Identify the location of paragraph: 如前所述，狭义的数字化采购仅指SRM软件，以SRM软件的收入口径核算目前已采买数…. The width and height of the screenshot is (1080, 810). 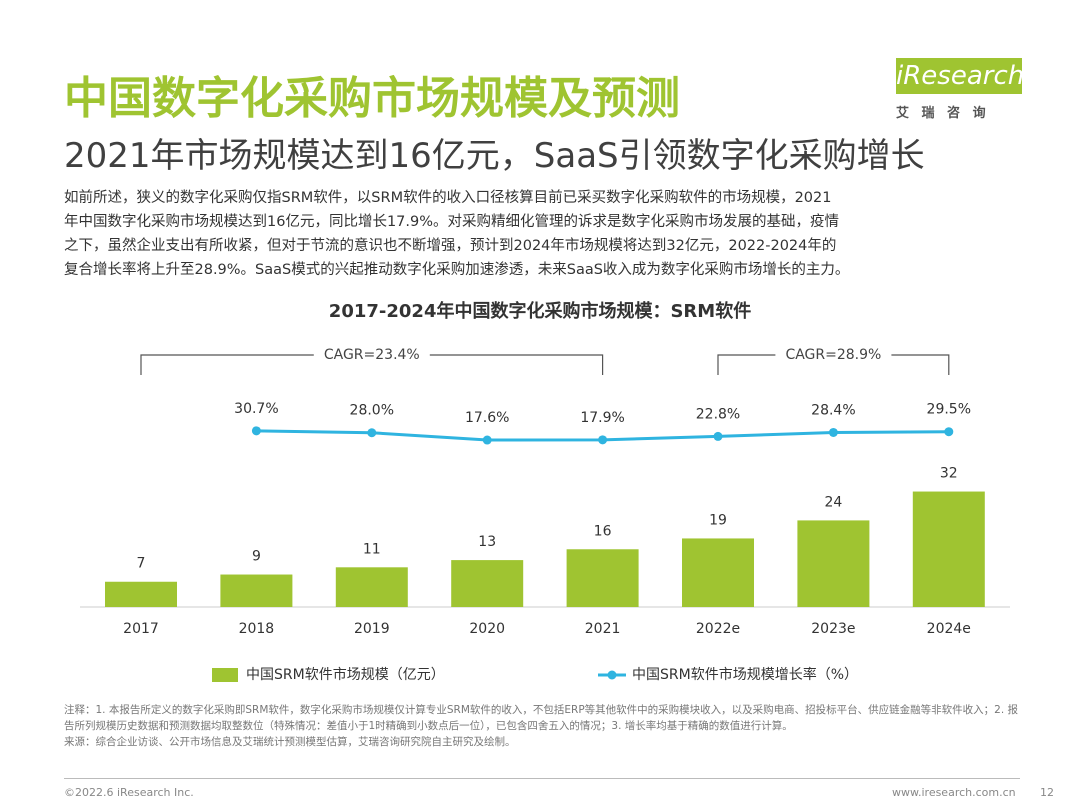
(456, 234).